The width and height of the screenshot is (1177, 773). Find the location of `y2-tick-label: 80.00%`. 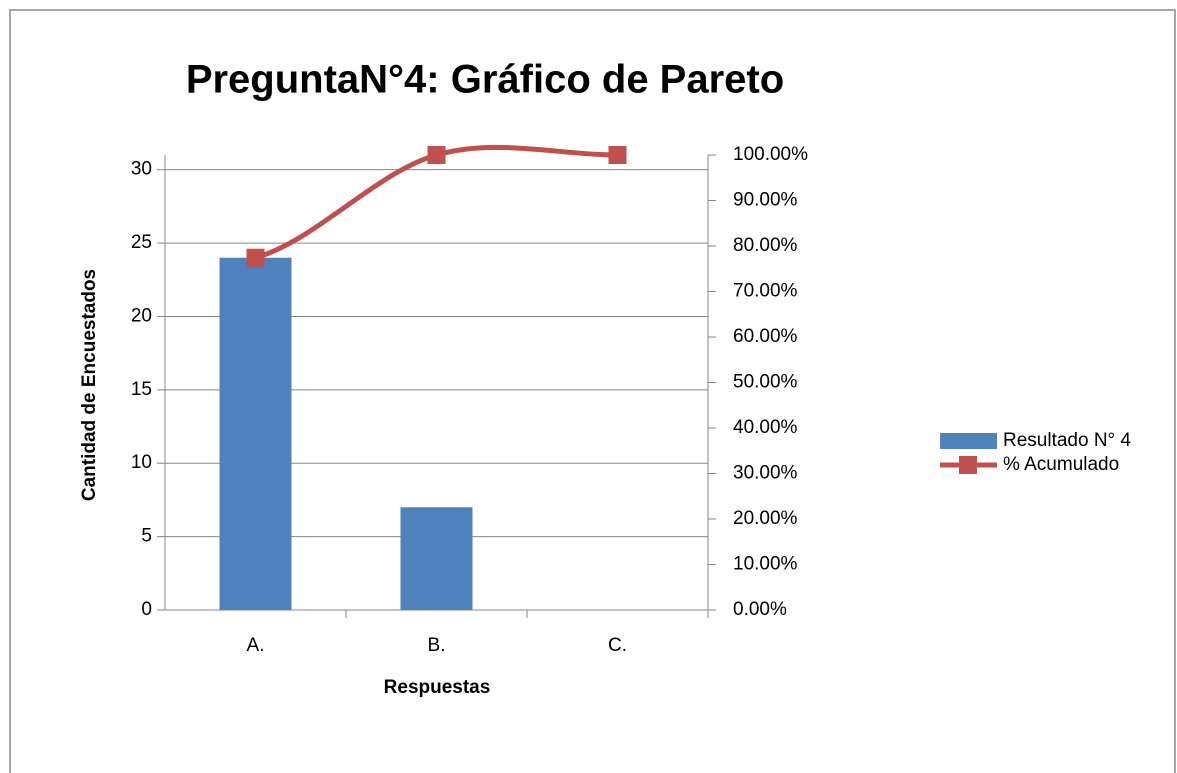

y2-tick-label: 80.00% is located at coordinates (765, 245).